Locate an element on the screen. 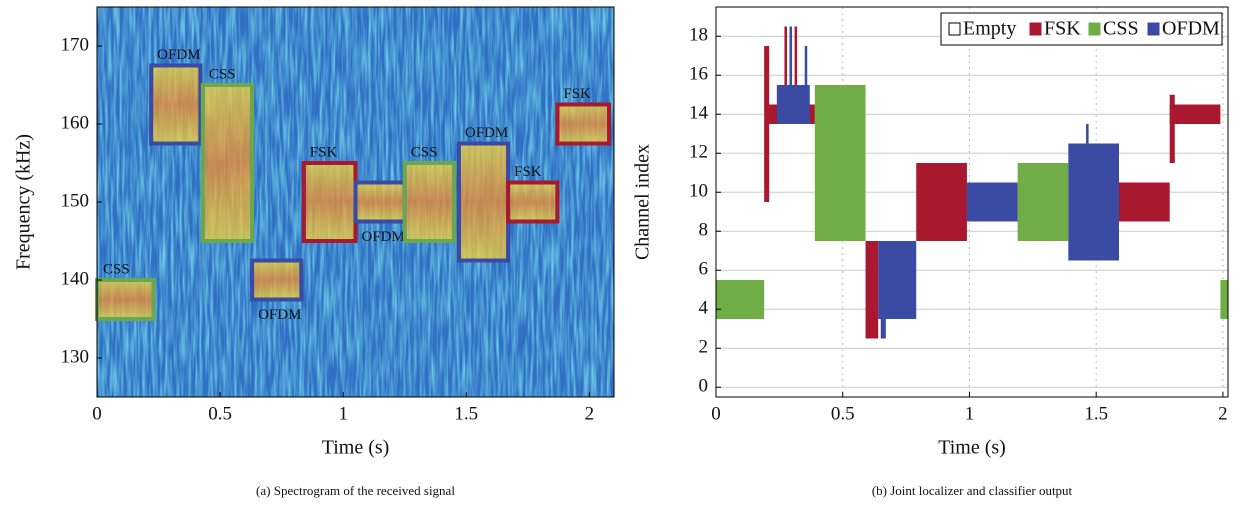 The width and height of the screenshot is (1234, 507). y-tick-label: 0 is located at coordinates (704, 386).